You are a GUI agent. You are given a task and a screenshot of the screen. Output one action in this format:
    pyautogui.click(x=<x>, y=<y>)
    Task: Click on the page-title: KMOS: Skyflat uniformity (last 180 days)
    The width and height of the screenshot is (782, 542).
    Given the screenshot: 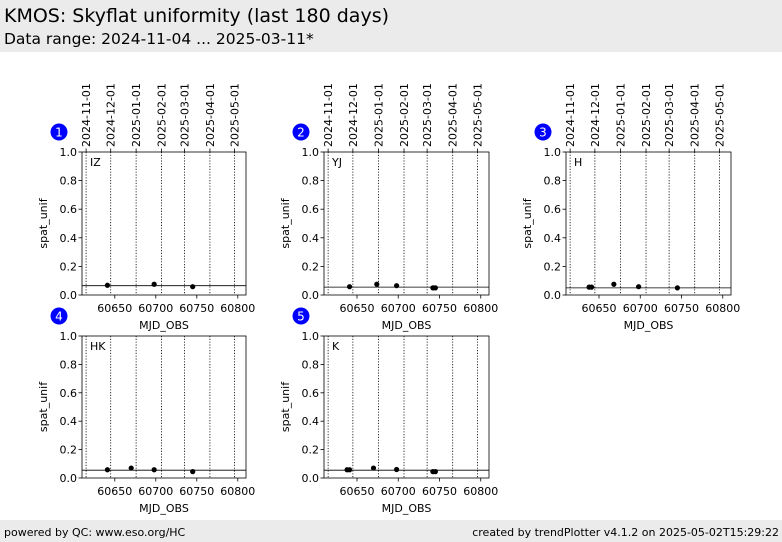 What is the action you would take?
    pyautogui.click(x=197, y=16)
    